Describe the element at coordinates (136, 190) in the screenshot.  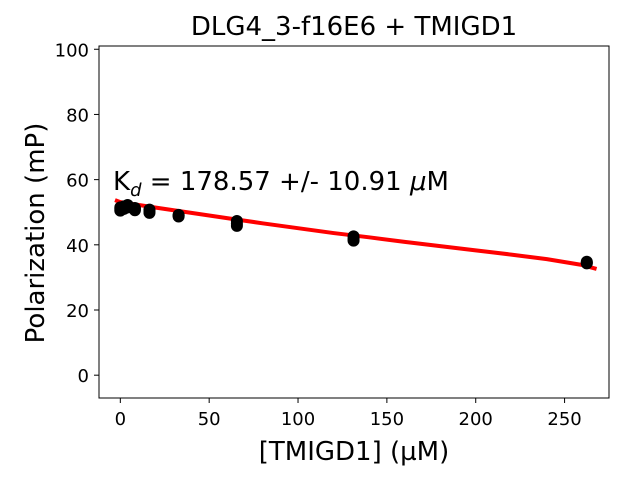
I see `kd-subscript: d` at that location.